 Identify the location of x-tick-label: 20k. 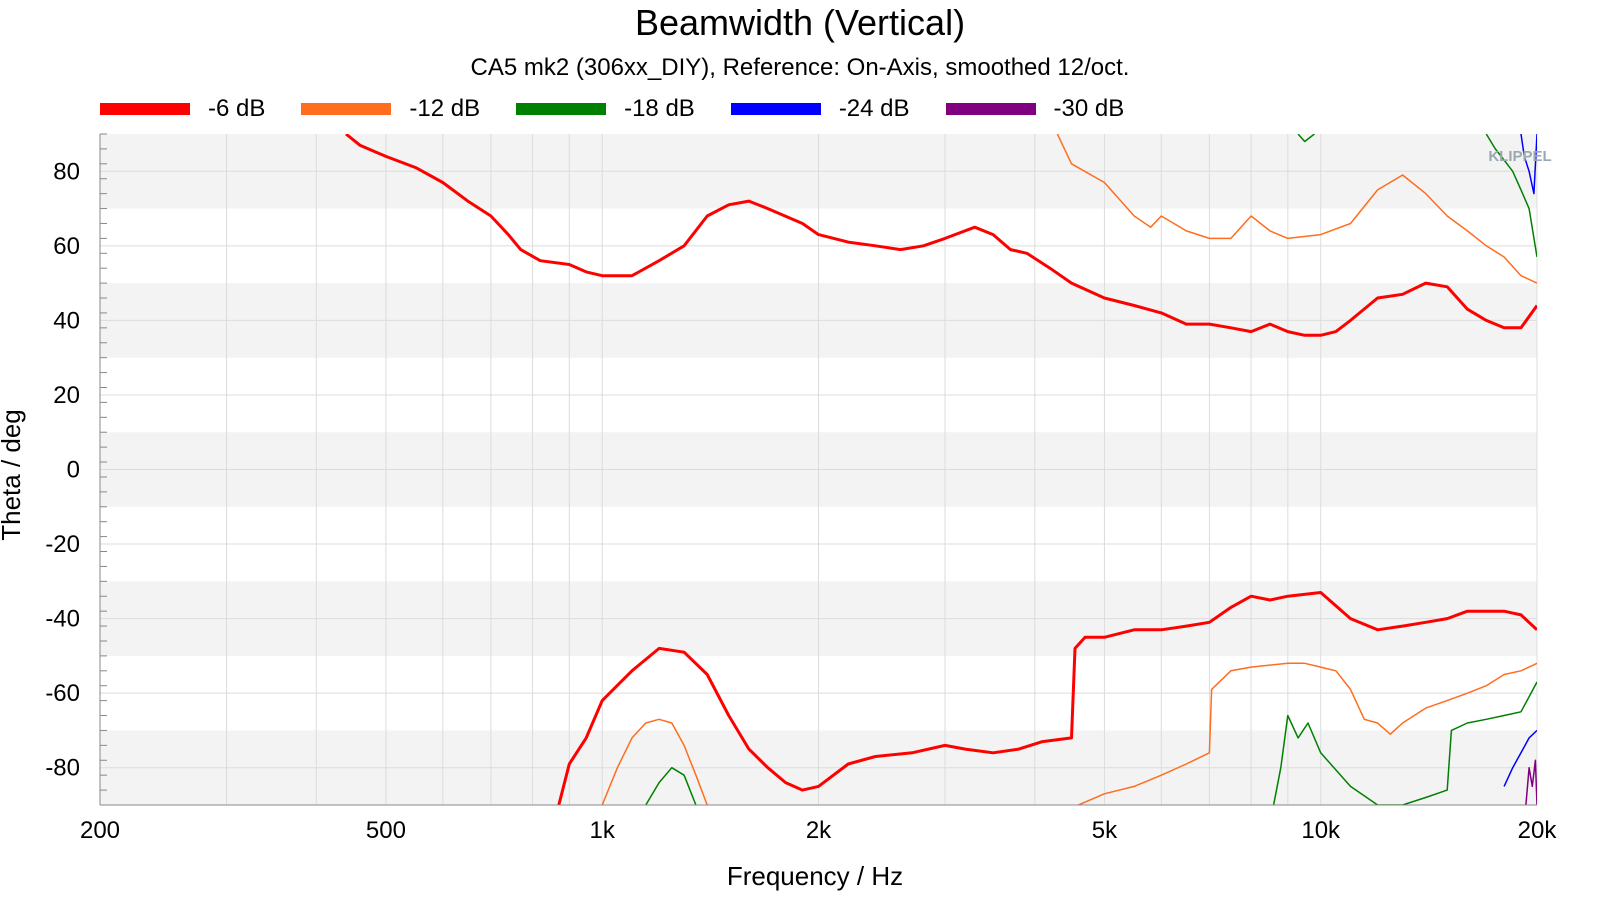
(1538, 830).